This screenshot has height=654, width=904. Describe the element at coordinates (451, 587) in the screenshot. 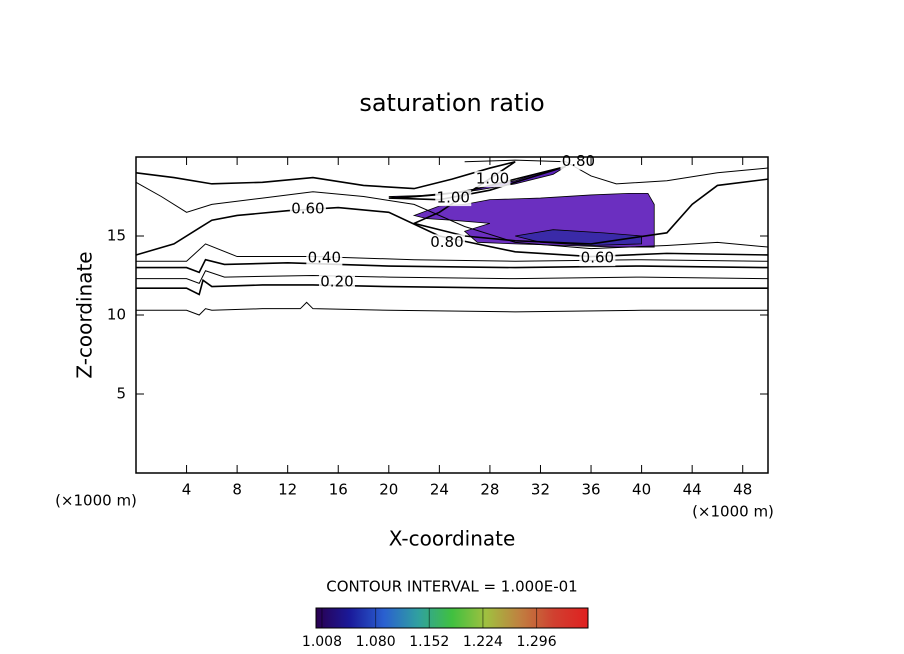

I see `contour-interval: CONTOUR INTERVAL = 1.000E-01` at that location.